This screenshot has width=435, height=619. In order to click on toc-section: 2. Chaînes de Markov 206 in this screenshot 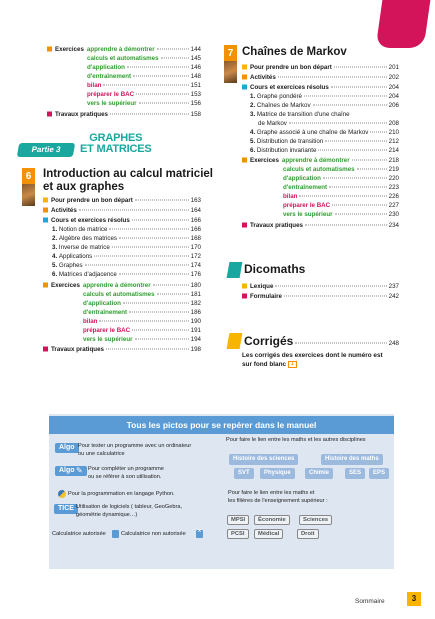, I will do `click(324, 105)`.